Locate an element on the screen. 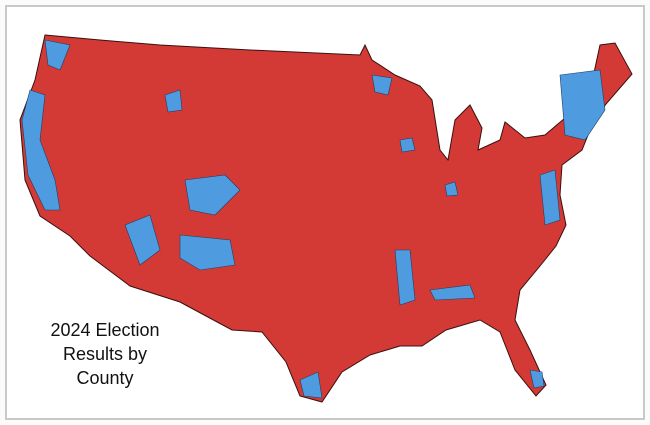 Image resolution: width=650 pixels, height=425 pixels. puget-sound is located at coordinates (57, 55).